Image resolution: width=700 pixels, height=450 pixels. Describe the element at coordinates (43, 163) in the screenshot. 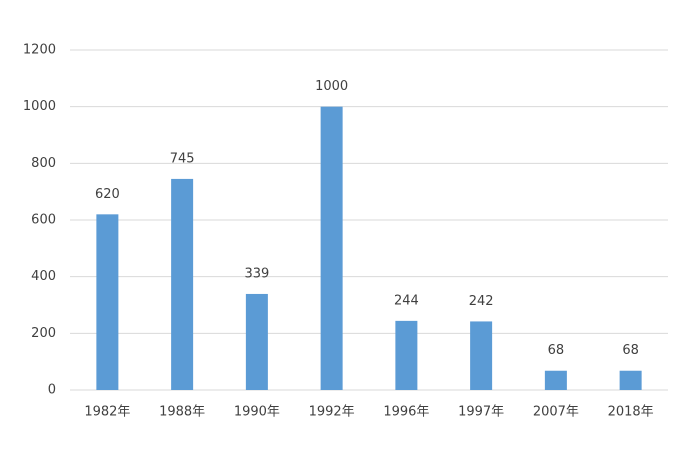

I see `y-tick-label: 800` at that location.